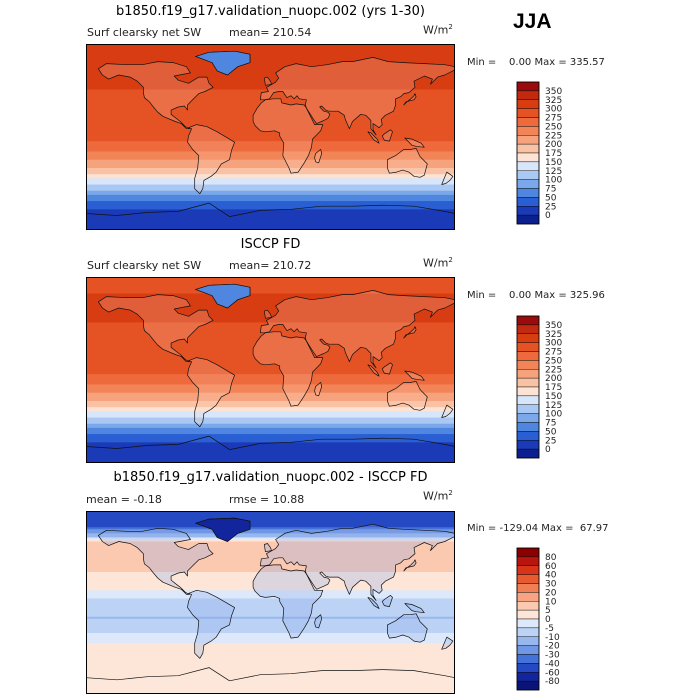 The height and width of the screenshot is (700, 700). What do you see at coordinates (551, 585) in the screenshot?
I see `colorbar-tick-label: 30` at bounding box center [551, 585].